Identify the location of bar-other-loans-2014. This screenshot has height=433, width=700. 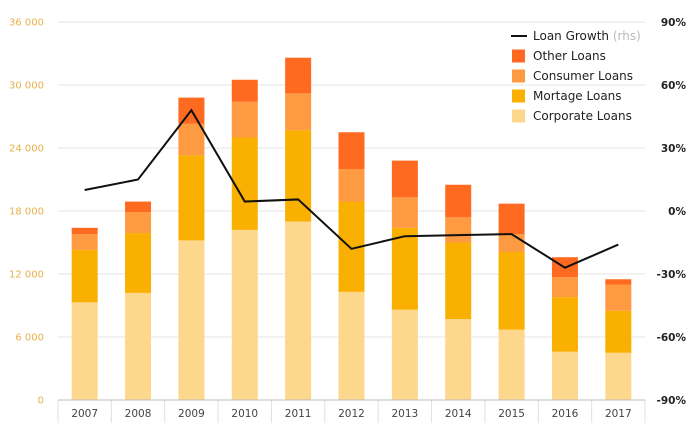
(458, 201).